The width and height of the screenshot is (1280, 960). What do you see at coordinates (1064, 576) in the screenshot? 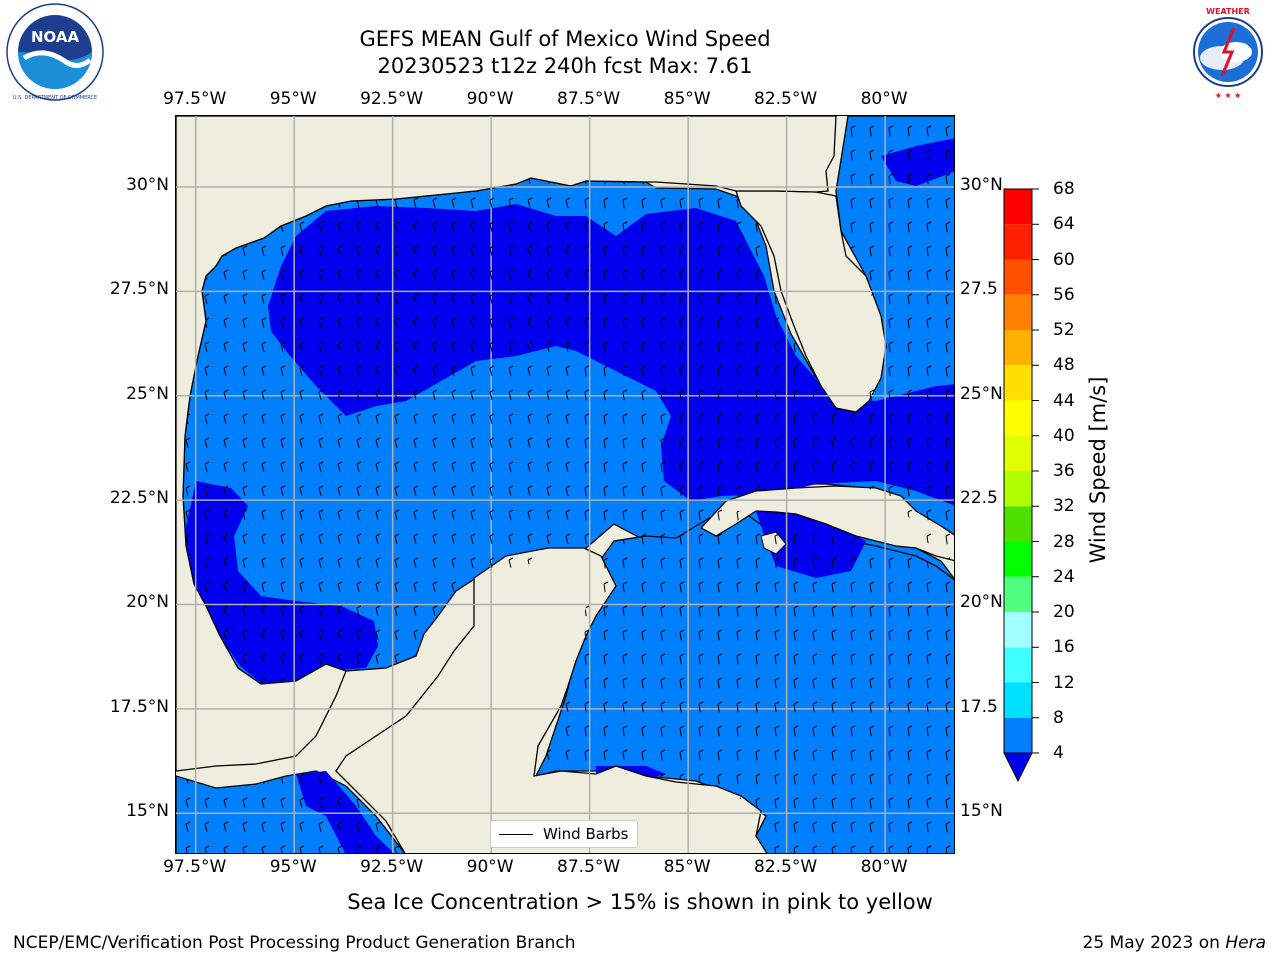
I see `colorbar-tick-label: 24` at bounding box center [1064, 576].